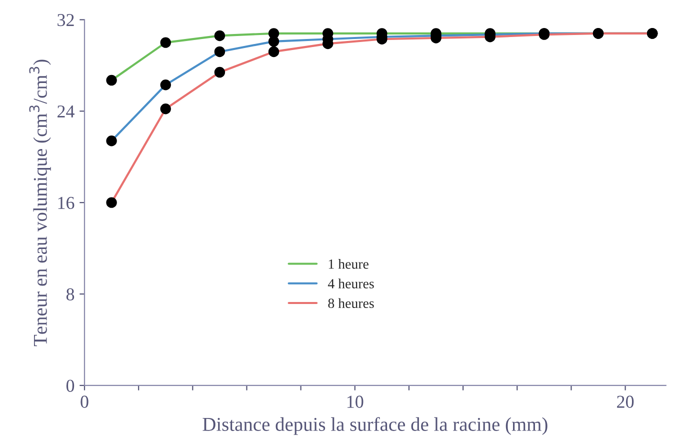  Describe the element at coordinates (351, 283) in the screenshot. I see `legend-label: 4 heures` at that location.